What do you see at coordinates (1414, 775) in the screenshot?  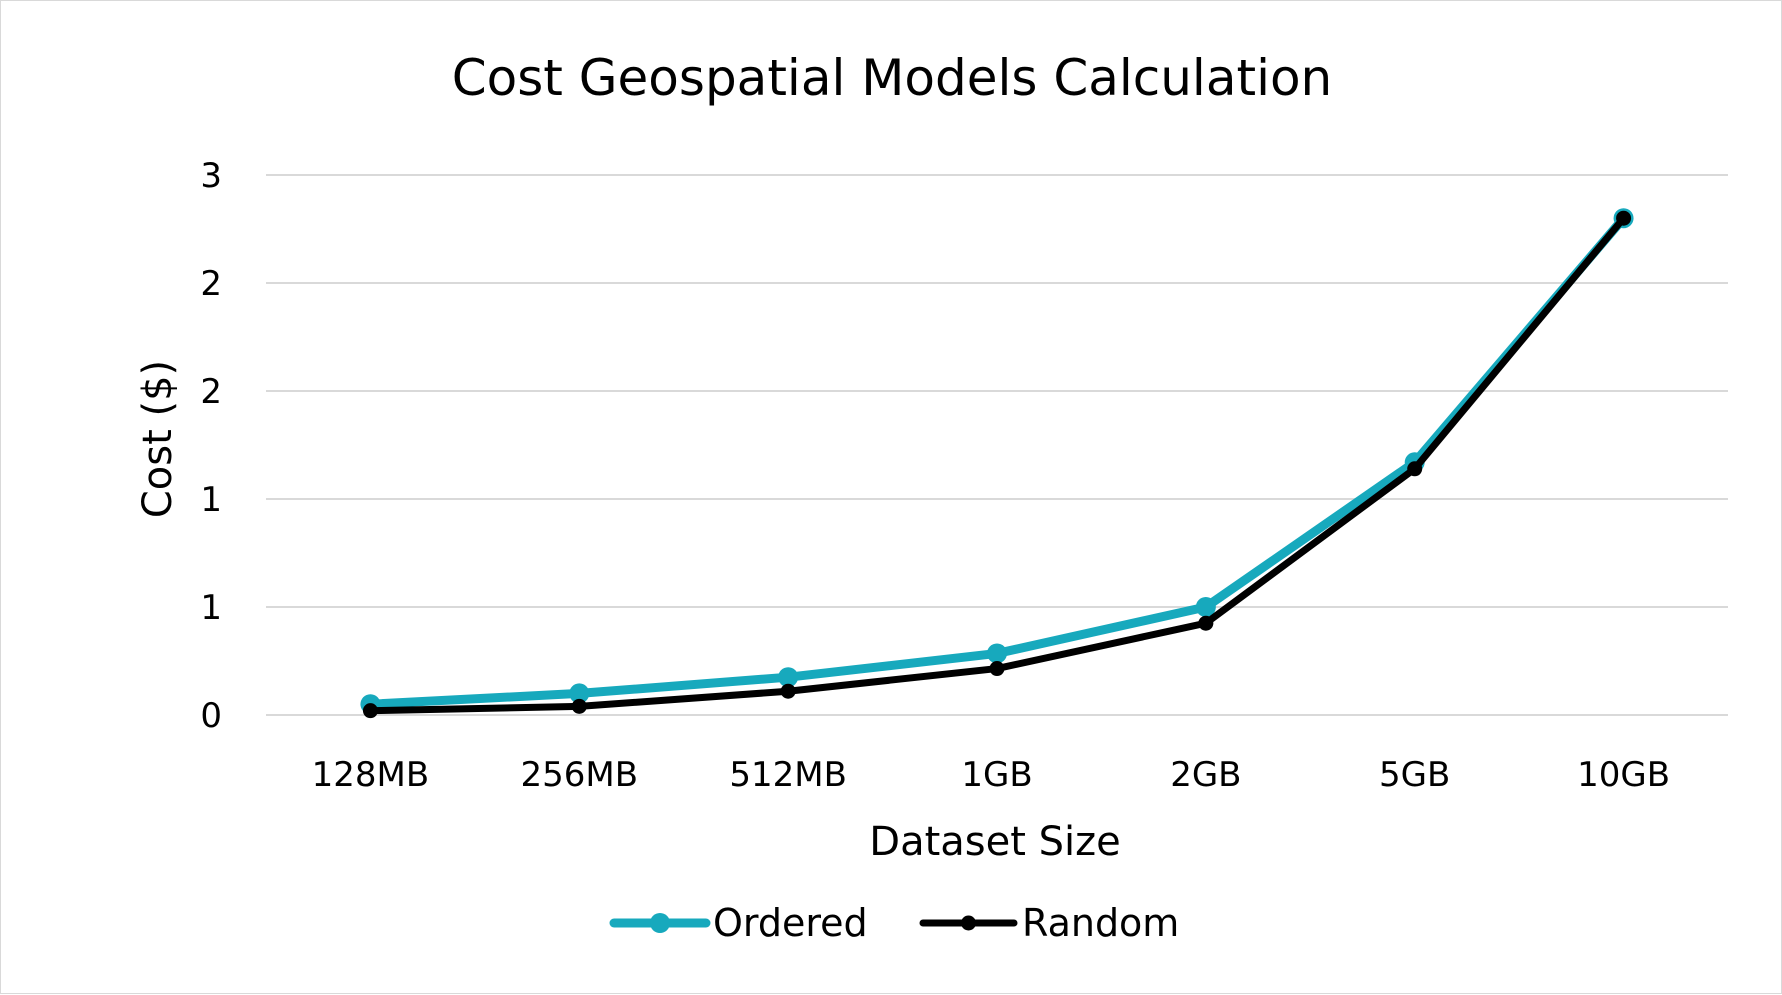 I see `x-tick-label: 5GB` at bounding box center [1414, 775].